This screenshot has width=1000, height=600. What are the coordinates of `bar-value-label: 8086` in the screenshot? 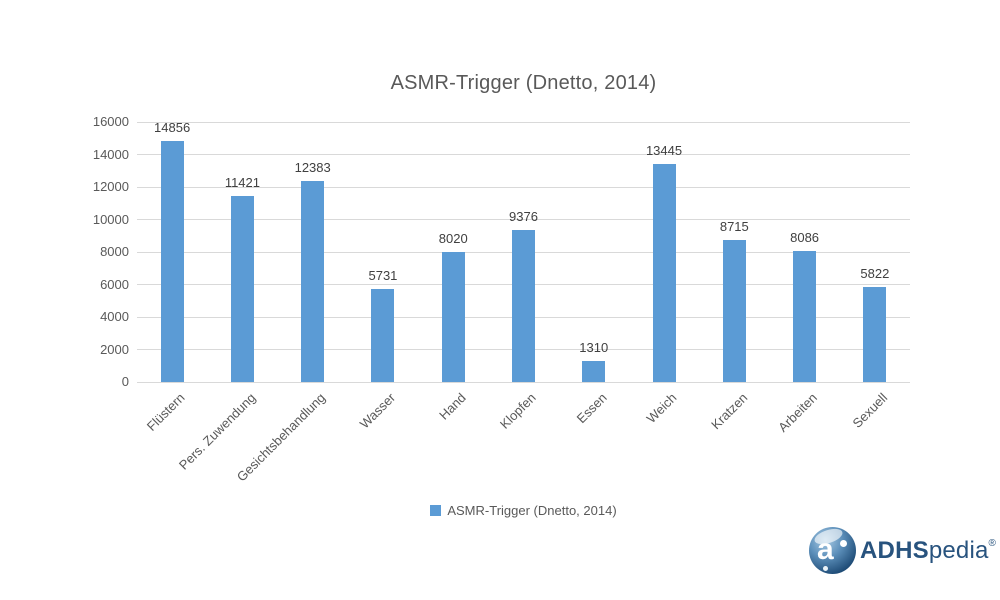 It's located at (805, 237).